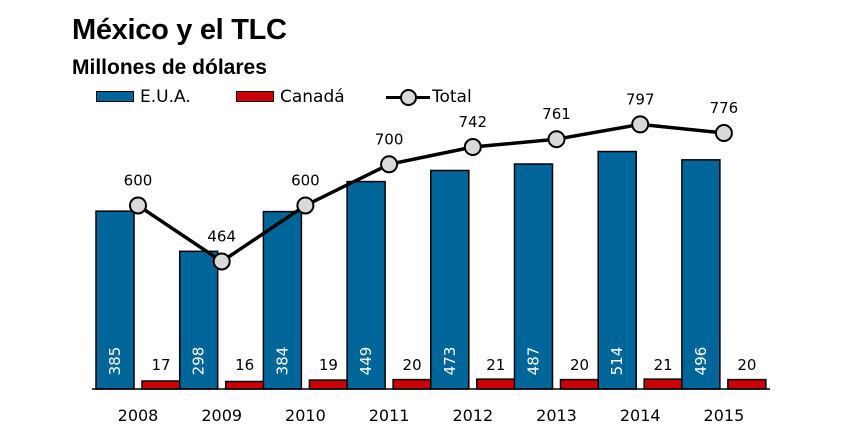 The height and width of the screenshot is (437, 862). What do you see at coordinates (244, 365) in the screenshot?
I see `bar-label-canada-2009: 16` at bounding box center [244, 365].